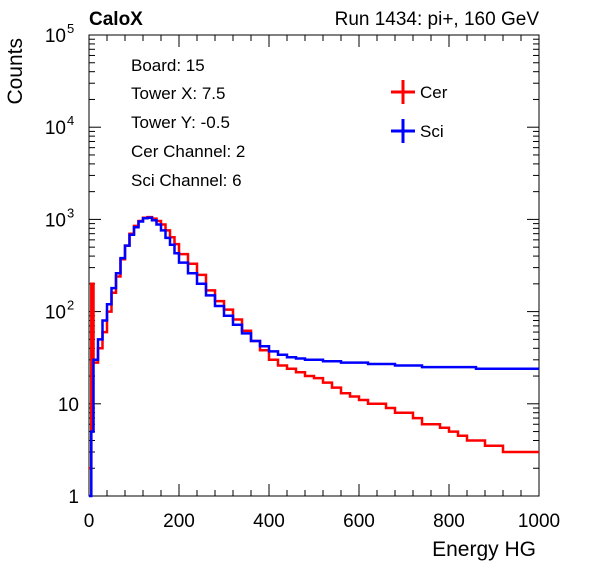 This screenshot has height=572, width=596. Describe the element at coordinates (186, 180) in the screenshot. I see `info-sci-channel: Sci Channel: 6` at that location.